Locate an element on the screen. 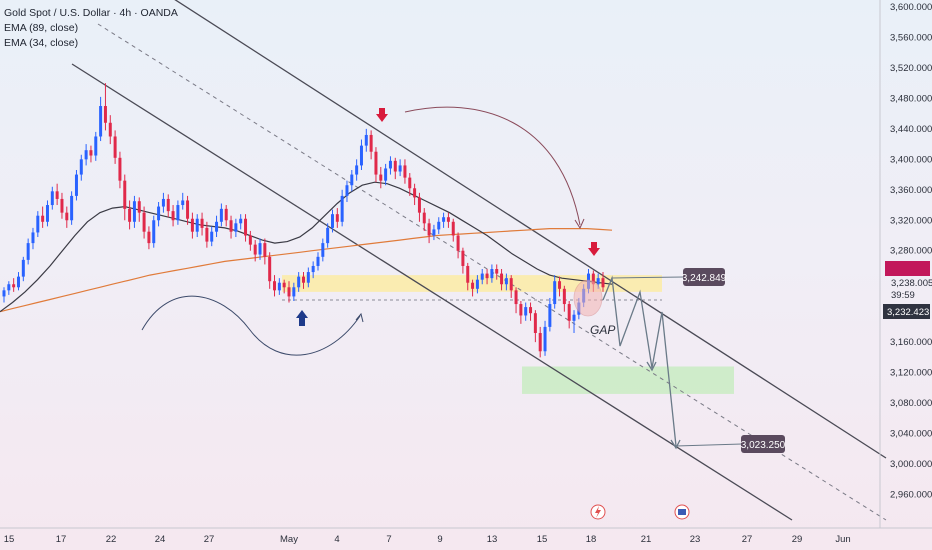 The width and height of the screenshot is (932, 550). price-tick-label: 3,360.000 is located at coordinates (911, 190).